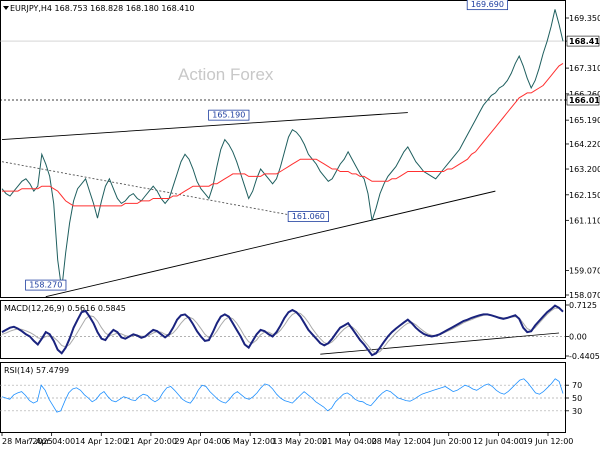  Describe the element at coordinates (577, 411) in the screenshot. I see `rsi-tick-label: 30` at that location.